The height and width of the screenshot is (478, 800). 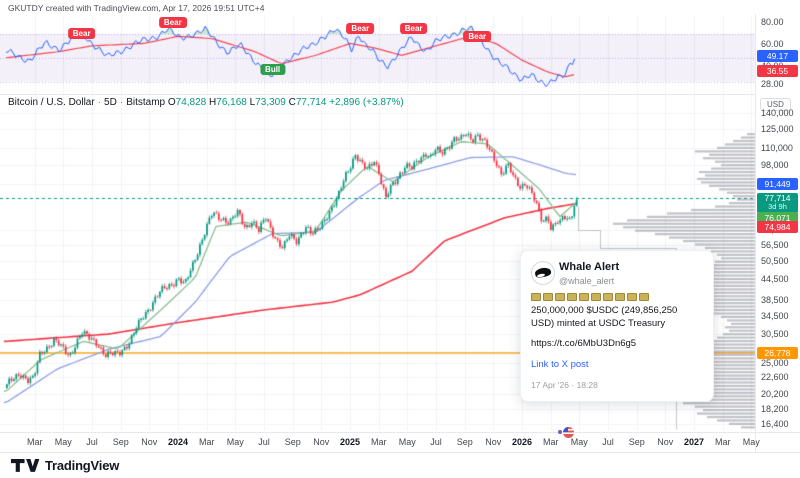 What do you see at coordinates (777, 56) in the screenshot?
I see `indicator-axis-badge: 49.17` at bounding box center [777, 56].